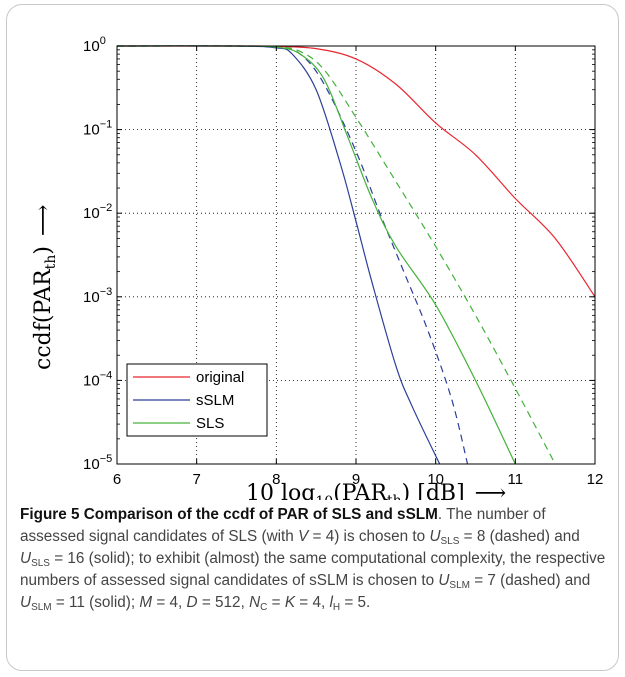 This screenshot has width=625, height=677. Describe the element at coordinates (97, 463) in the screenshot. I see `y-tick-label: 10⁻⁵` at that location.